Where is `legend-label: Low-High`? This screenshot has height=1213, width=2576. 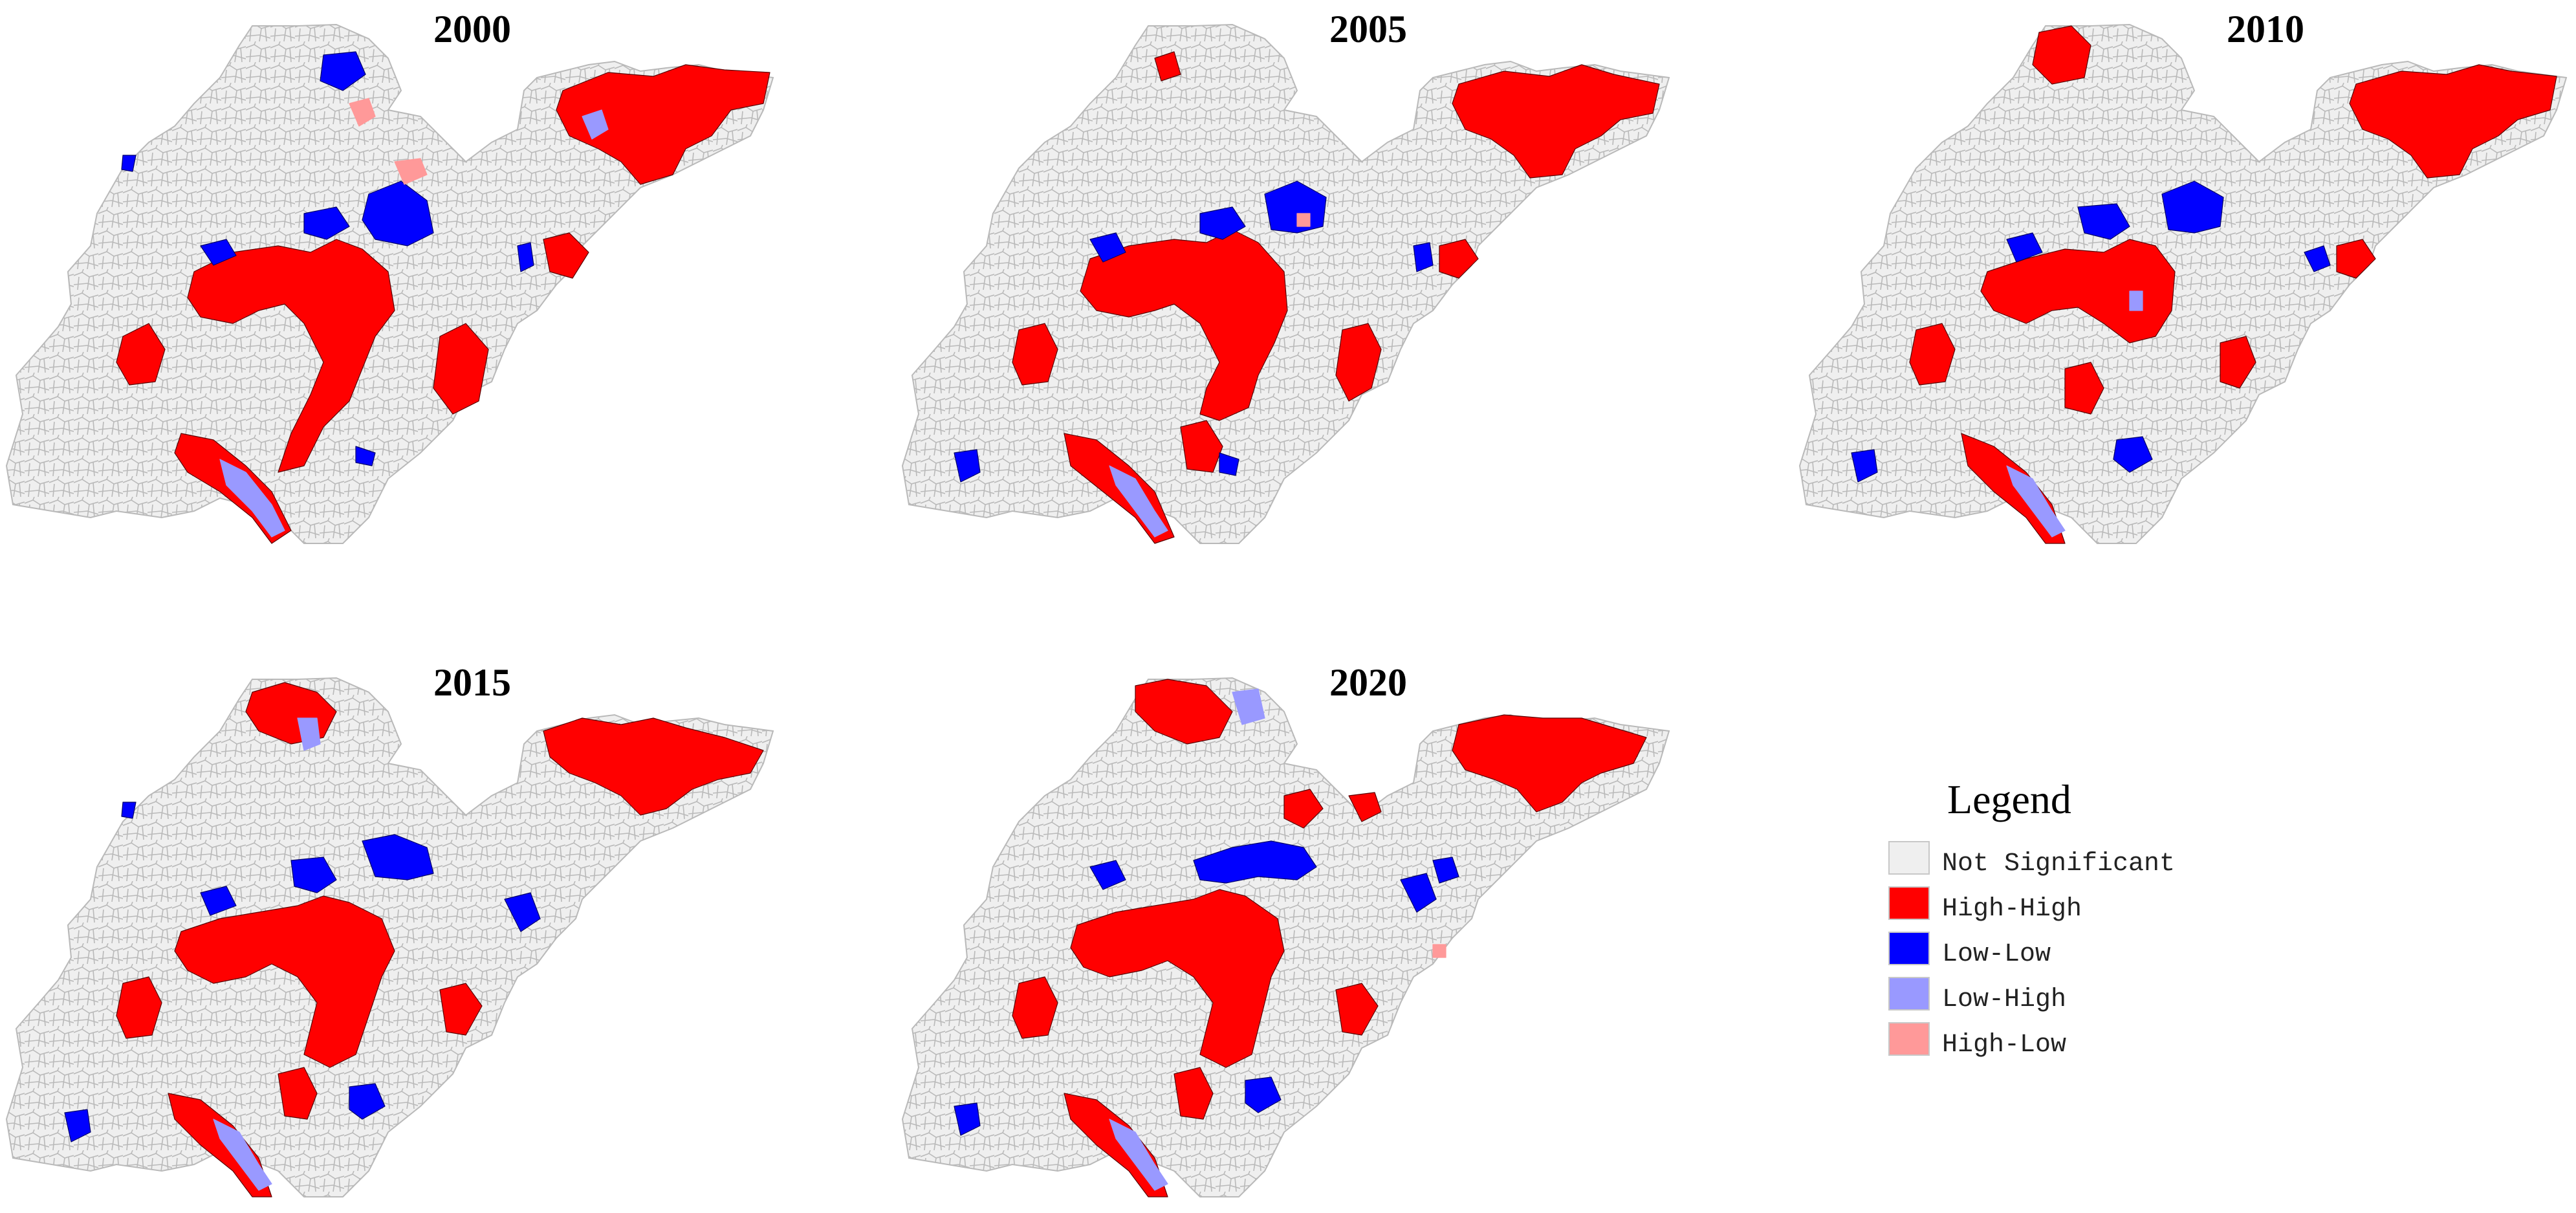
legend-label: Low-High is located at coordinates (2004, 999).